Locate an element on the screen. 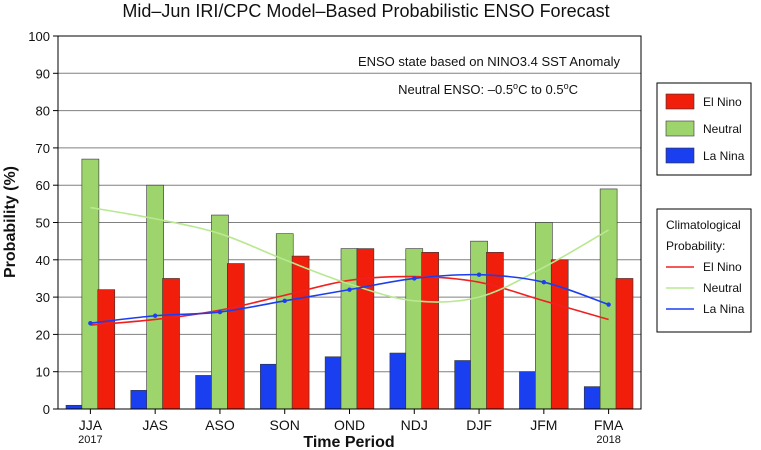 The width and height of the screenshot is (761, 450). y-tick-label: 40 is located at coordinates (43, 260).